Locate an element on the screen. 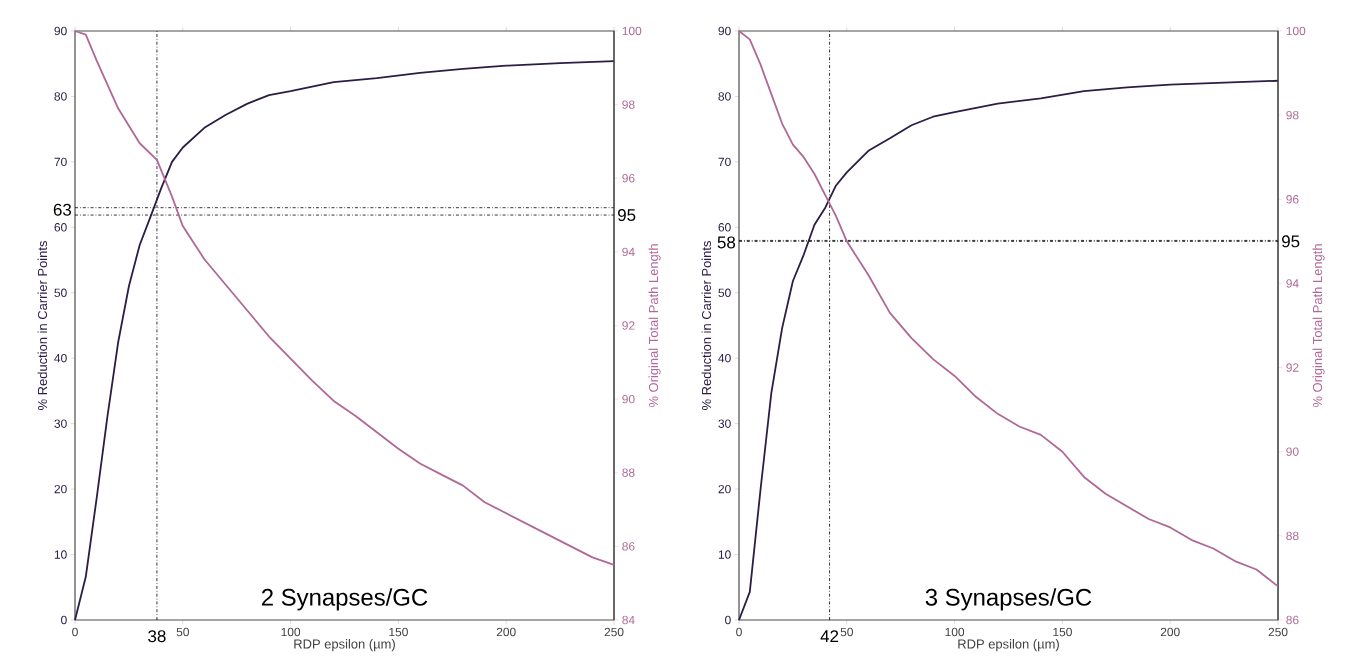 Image resolution: width=1358 pixels, height=672 pixels. text: 2 Synapses/GC is located at coordinates (344, 599).